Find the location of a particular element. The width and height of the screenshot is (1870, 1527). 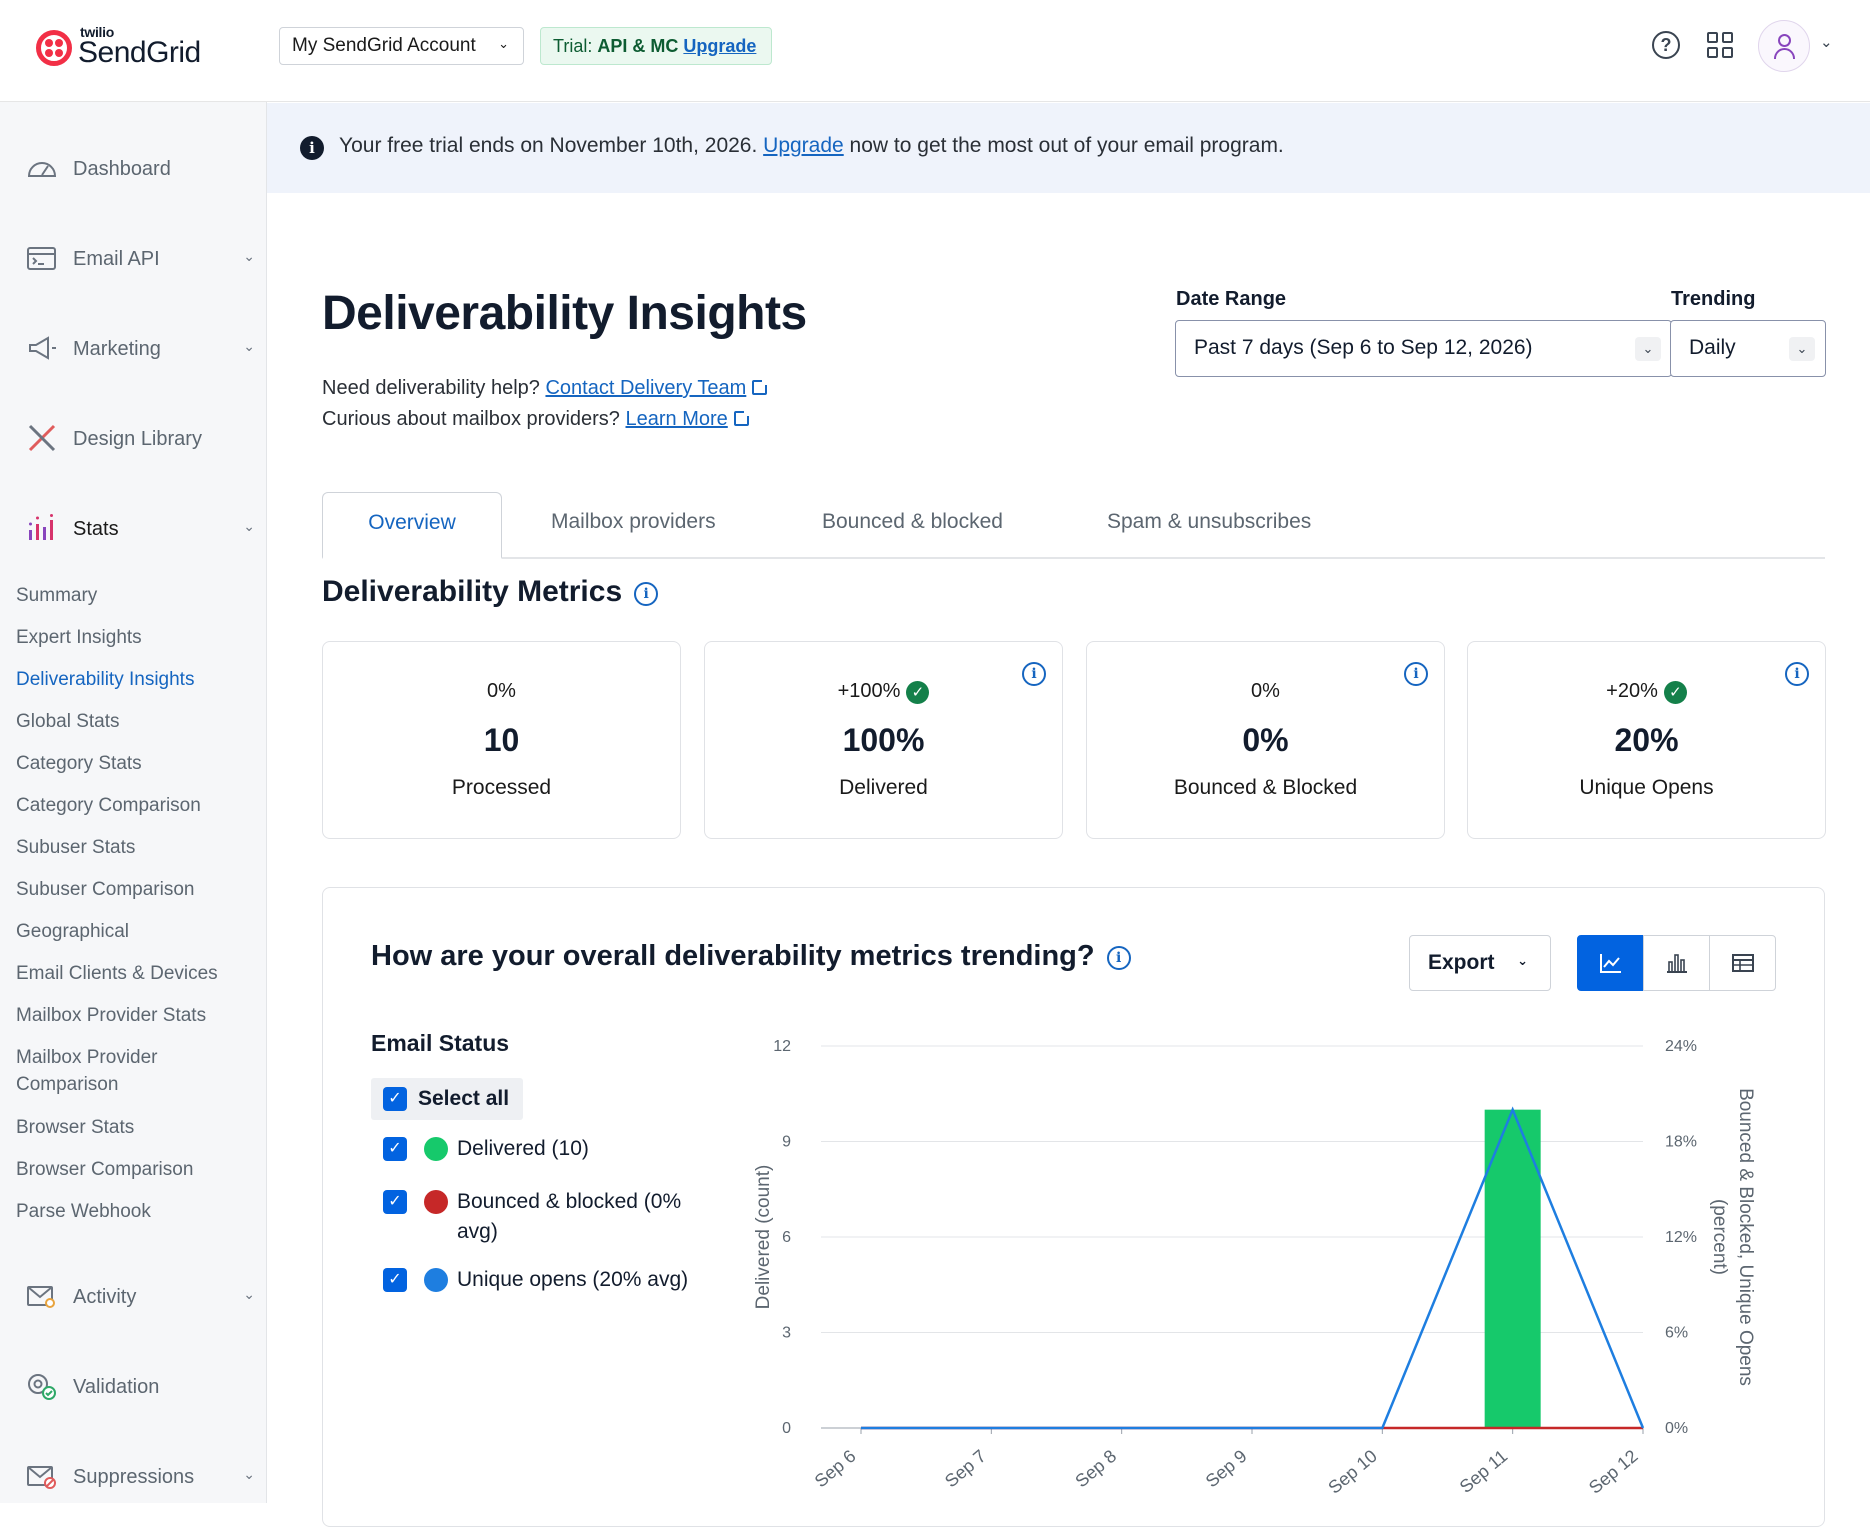

contact-delivery-team-link: Contact Delivery Team is located at coordinates (646, 388).